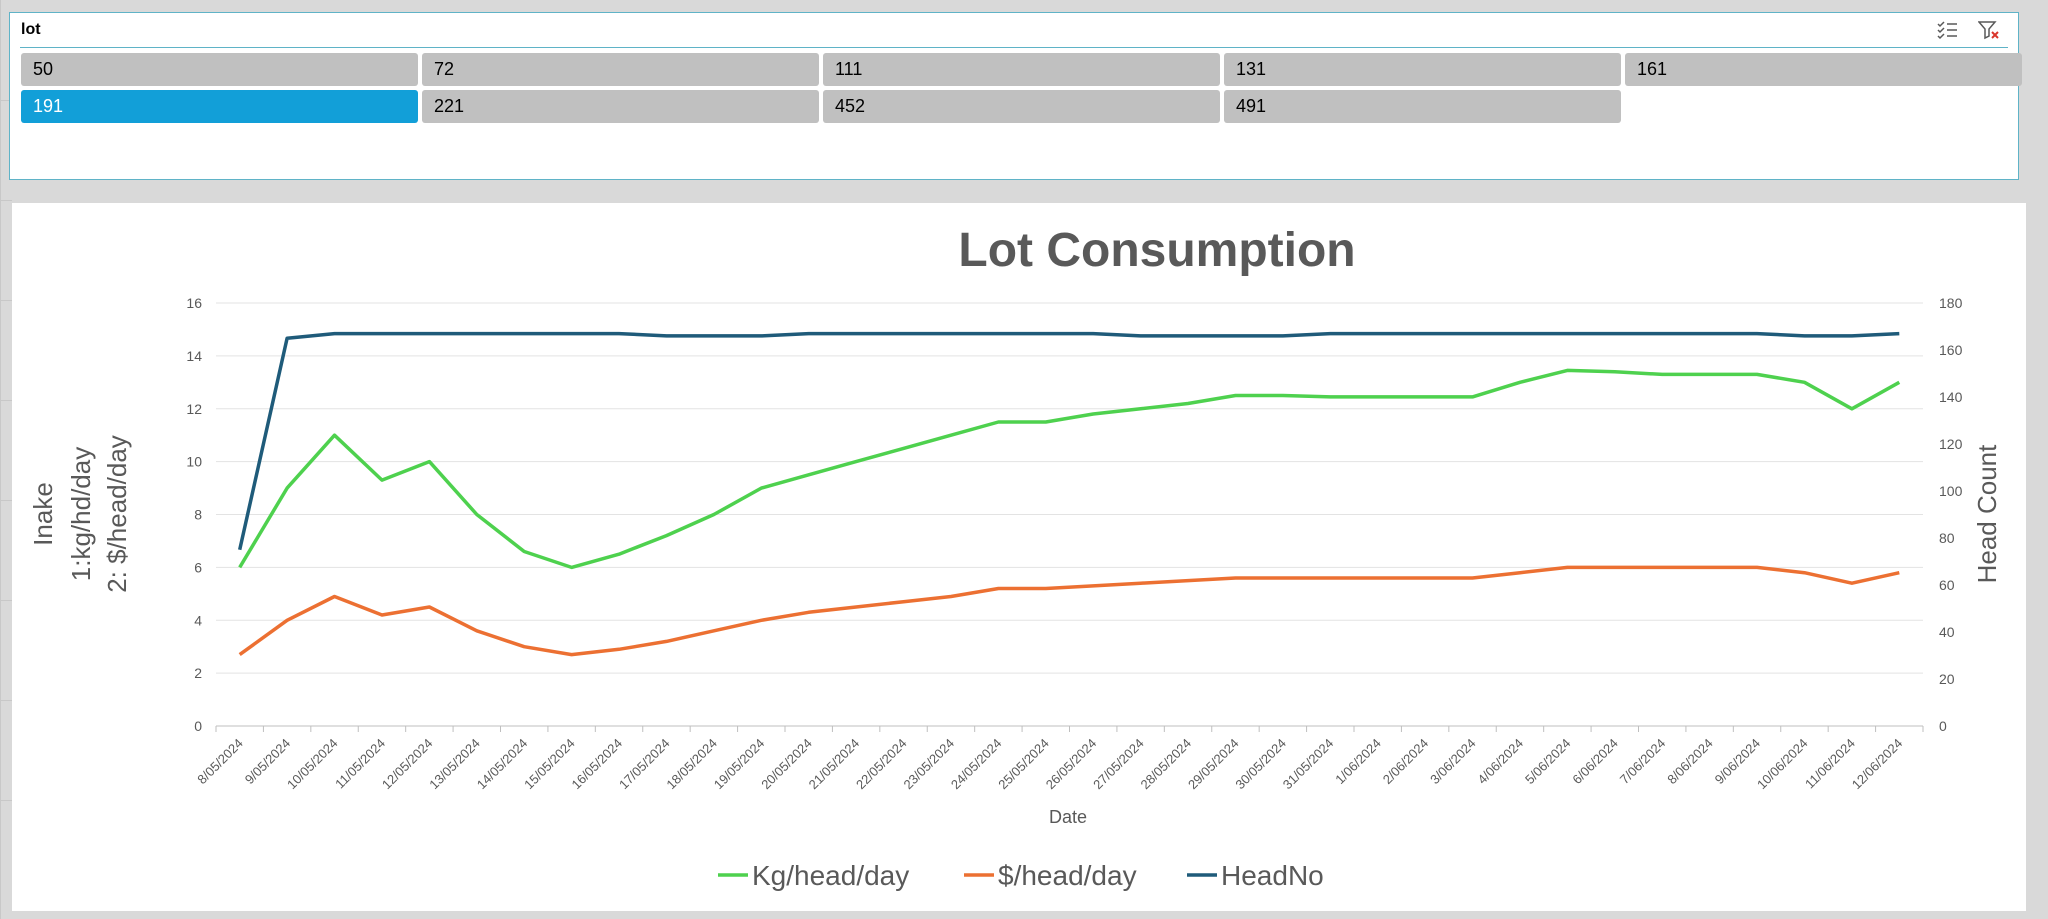  What do you see at coordinates (194, 356) in the screenshot?
I see `y-tick-label: 14` at bounding box center [194, 356].